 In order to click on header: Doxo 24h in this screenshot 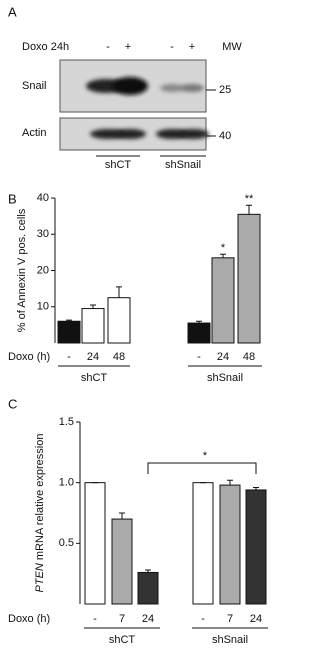, I will do `click(45, 47)`.